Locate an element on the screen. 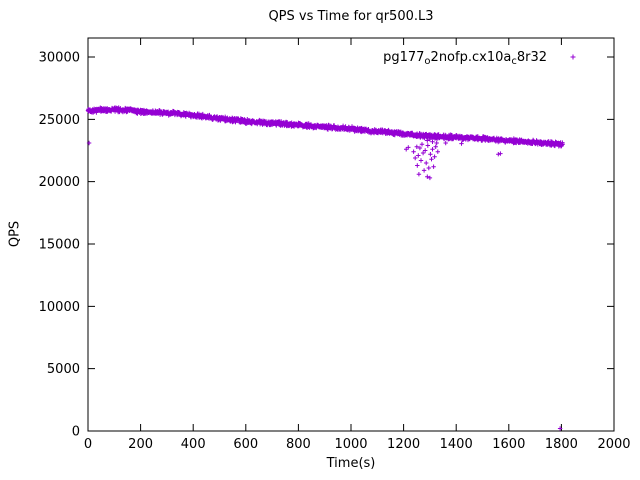 The image size is (640, 480). y-tick-label: 25000 is located at coordinates (59, 120).